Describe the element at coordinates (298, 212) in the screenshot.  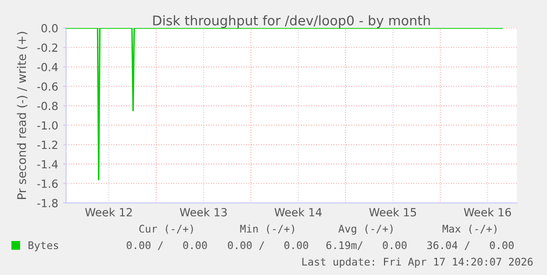
I see `x-tick-label: Week 14` at that location.